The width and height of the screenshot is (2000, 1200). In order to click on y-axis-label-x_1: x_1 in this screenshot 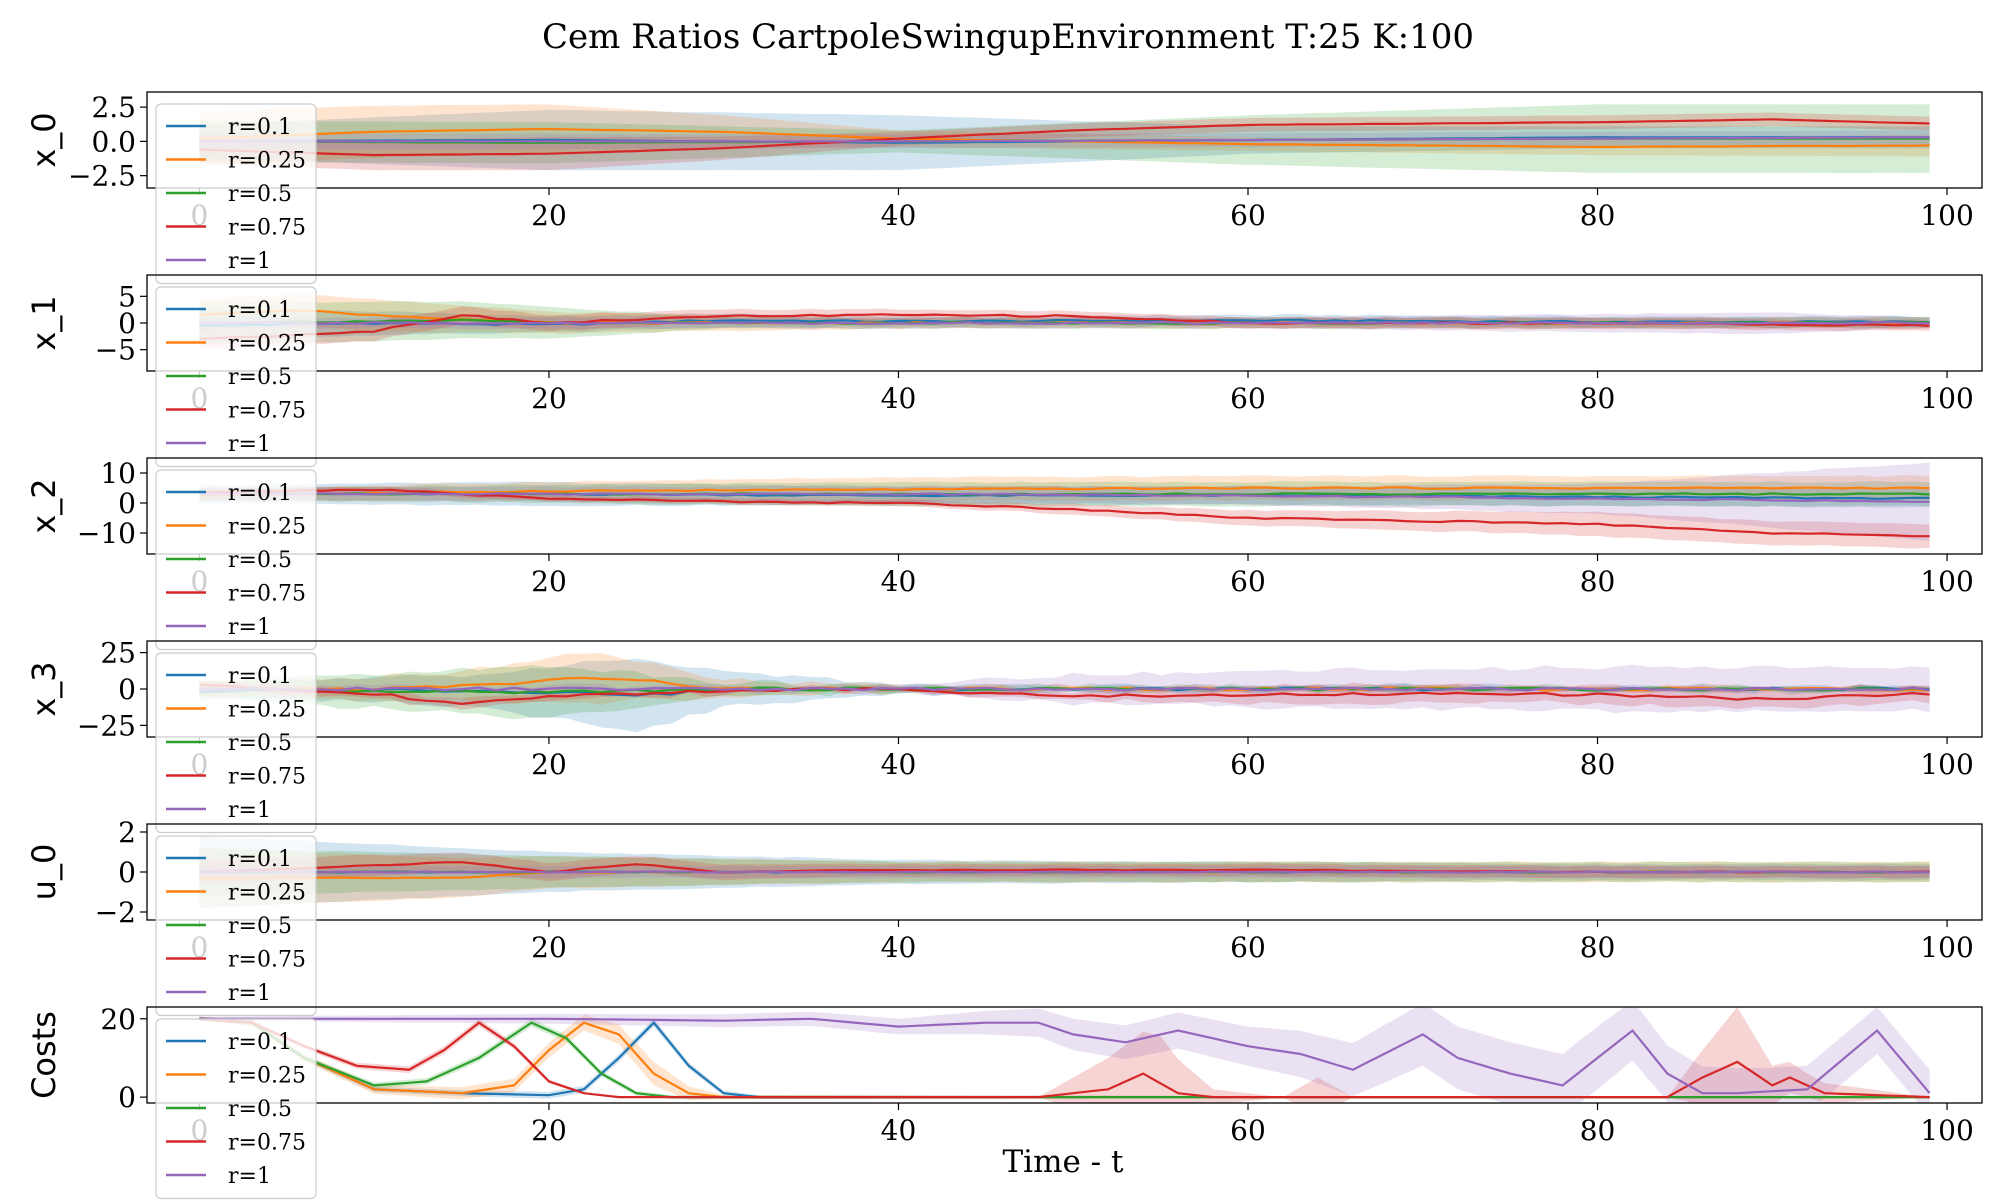, I will do `click(44, 322)`.